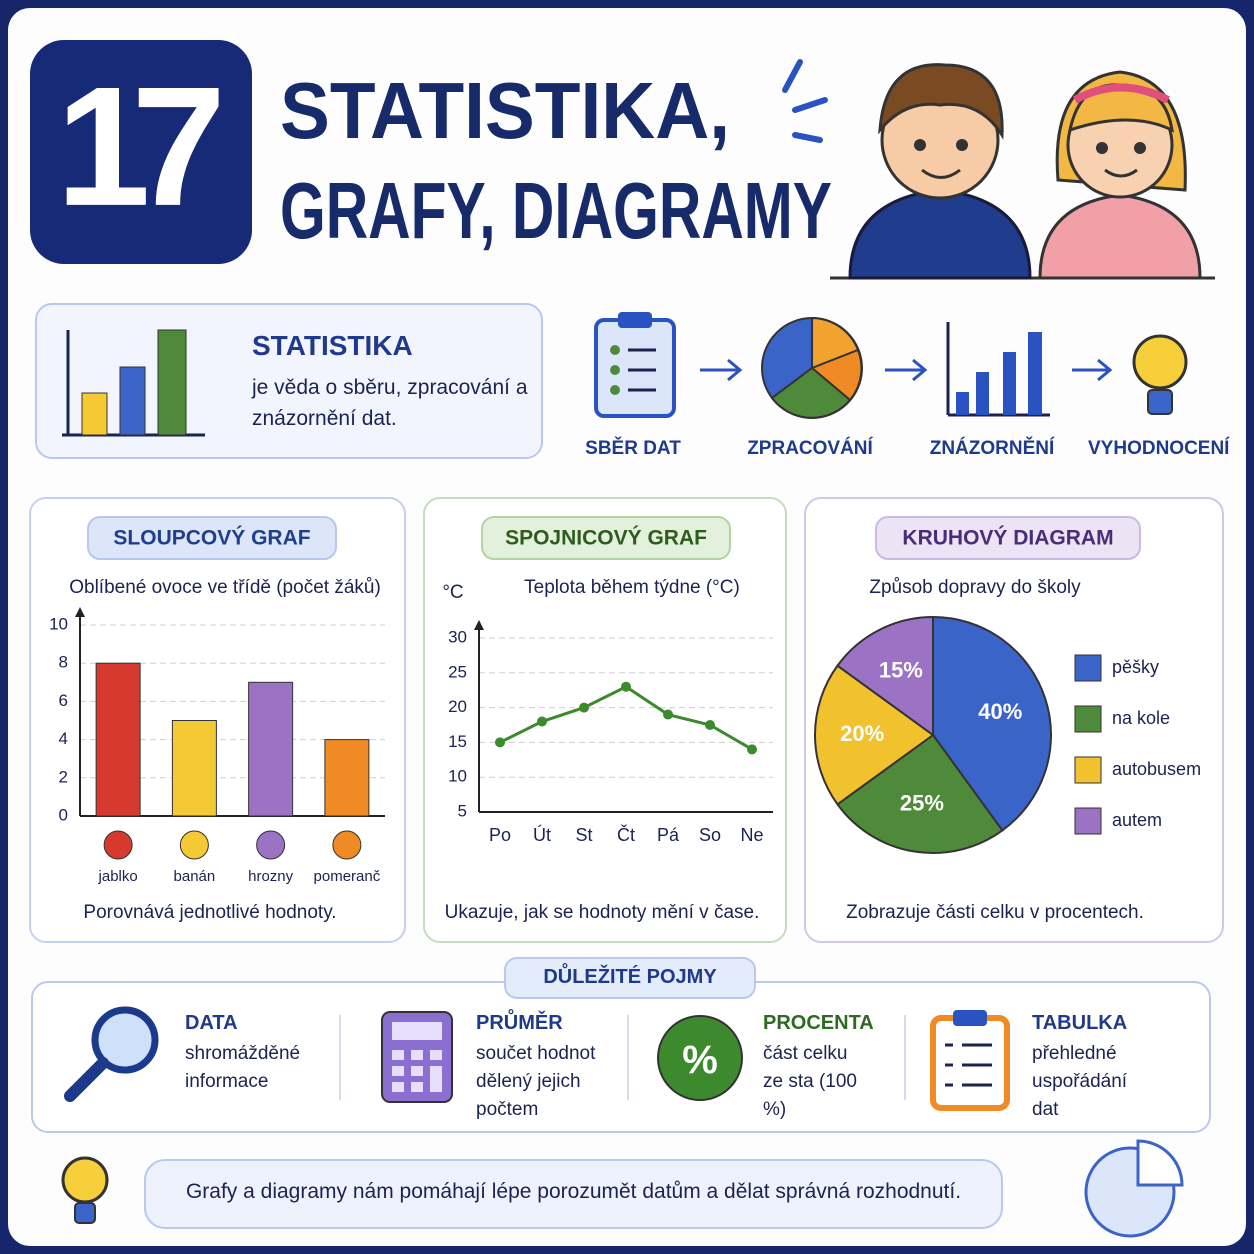  I want to click on footer-icons, so click(622, 1188).